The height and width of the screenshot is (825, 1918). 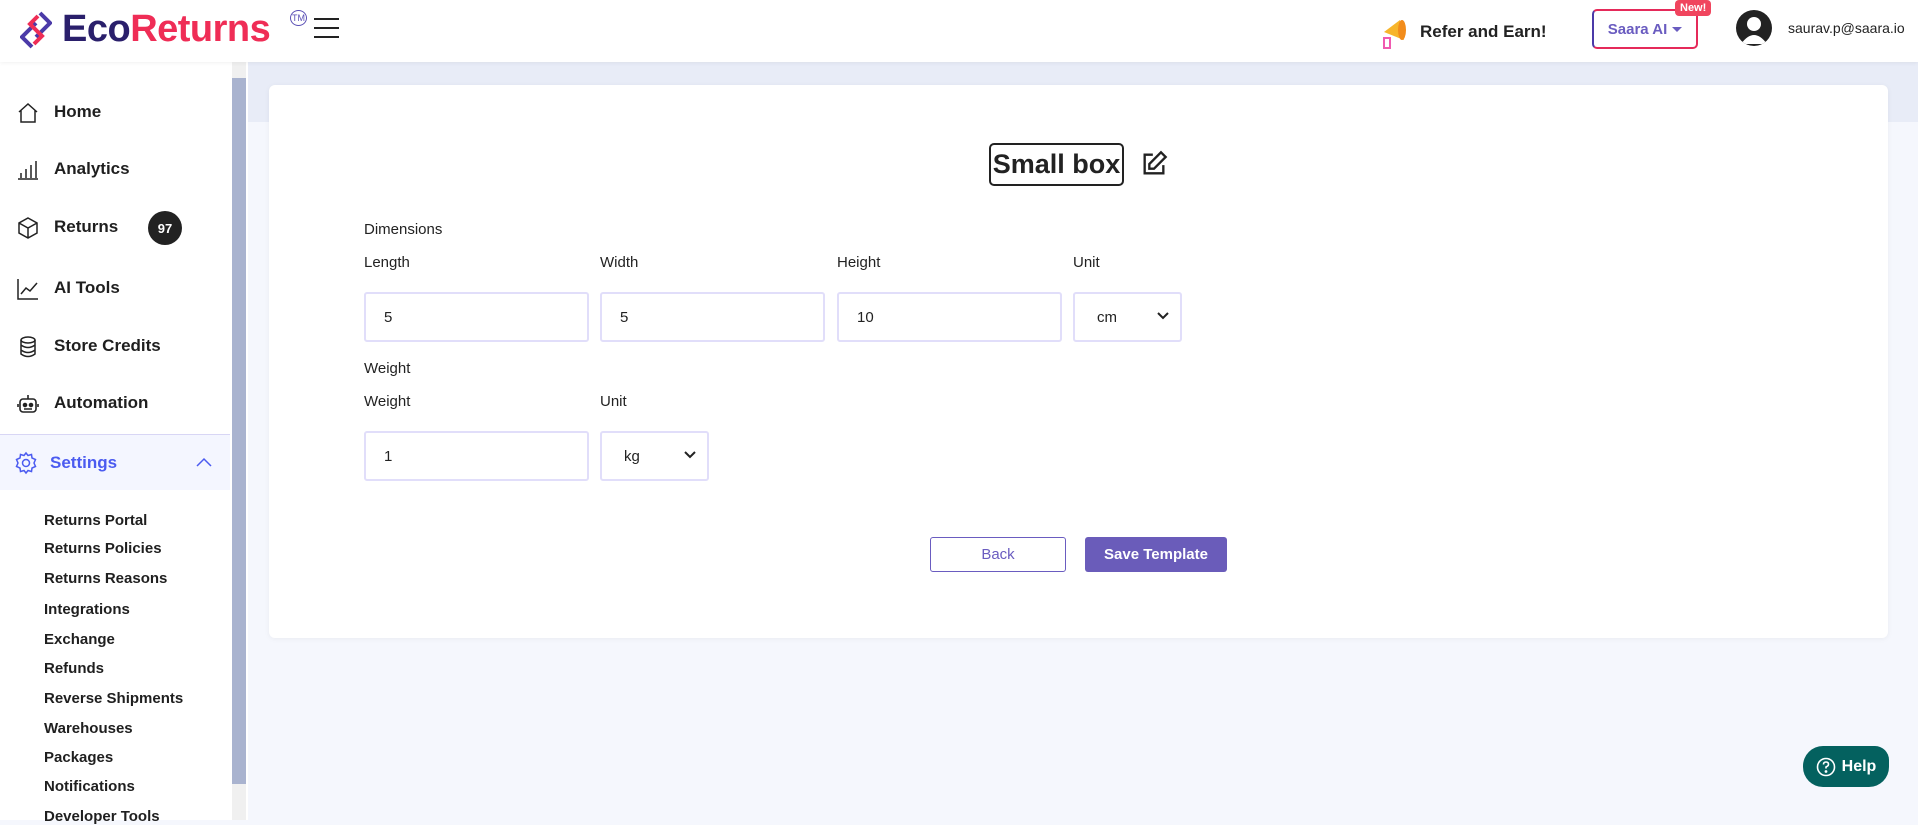 What do you see at coordinates (28, 170) in the screenshot?
I see `bar-chart-icon` at bounding box center [28, 170].